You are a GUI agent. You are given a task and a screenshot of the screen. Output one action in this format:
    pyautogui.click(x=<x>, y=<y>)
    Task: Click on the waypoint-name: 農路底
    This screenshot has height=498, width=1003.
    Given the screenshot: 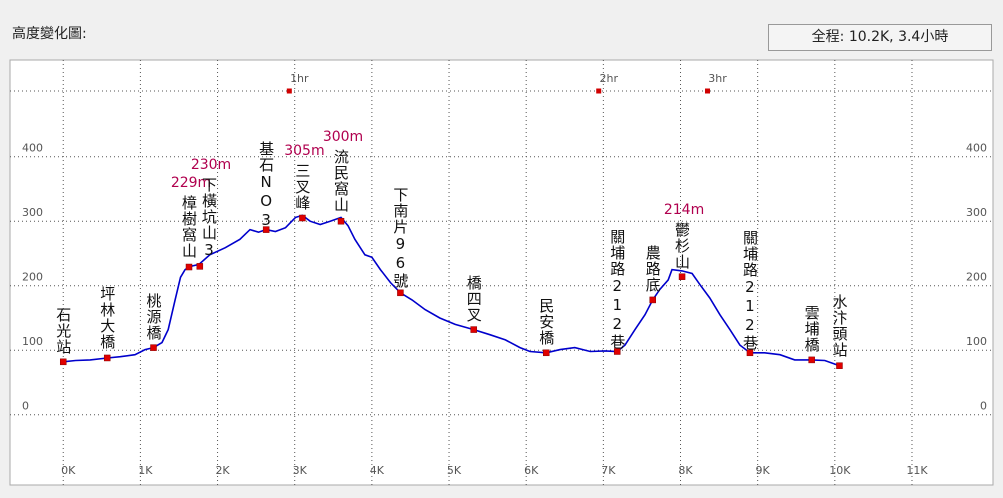 What is the action you would take?
    pyautogui.click(x=652, y=268)
    